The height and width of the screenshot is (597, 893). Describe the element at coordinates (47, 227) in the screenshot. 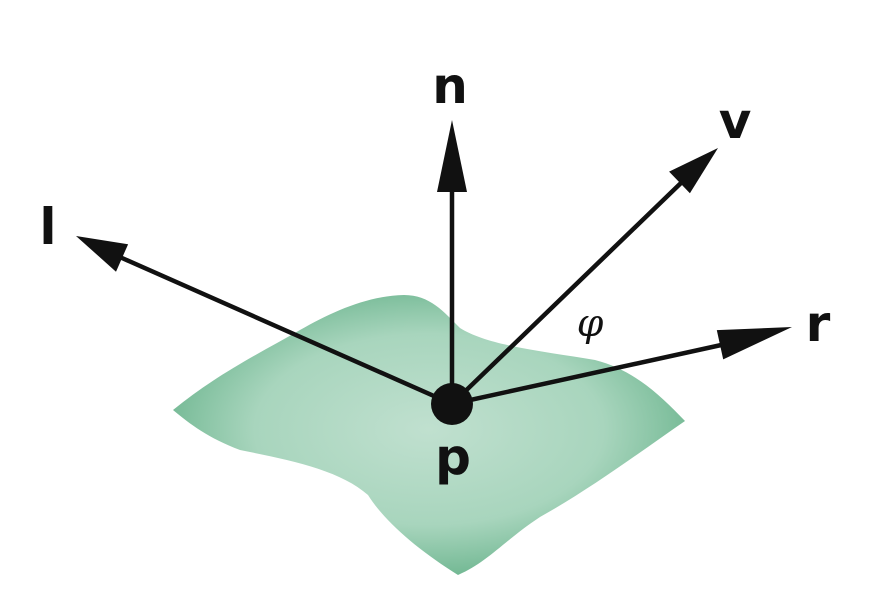

I see `vector-l-label: l` at that location.